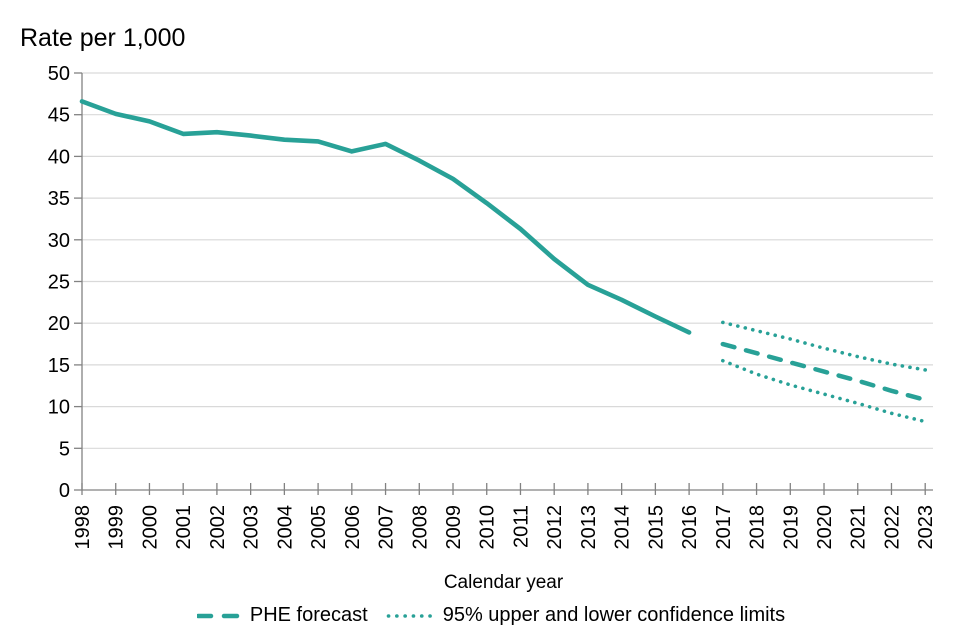 This screenshot has height=640, width=960. Describe the element at coordinates (825, 527) in the screenshot. I see `x-tick-label: 2020` at that location.